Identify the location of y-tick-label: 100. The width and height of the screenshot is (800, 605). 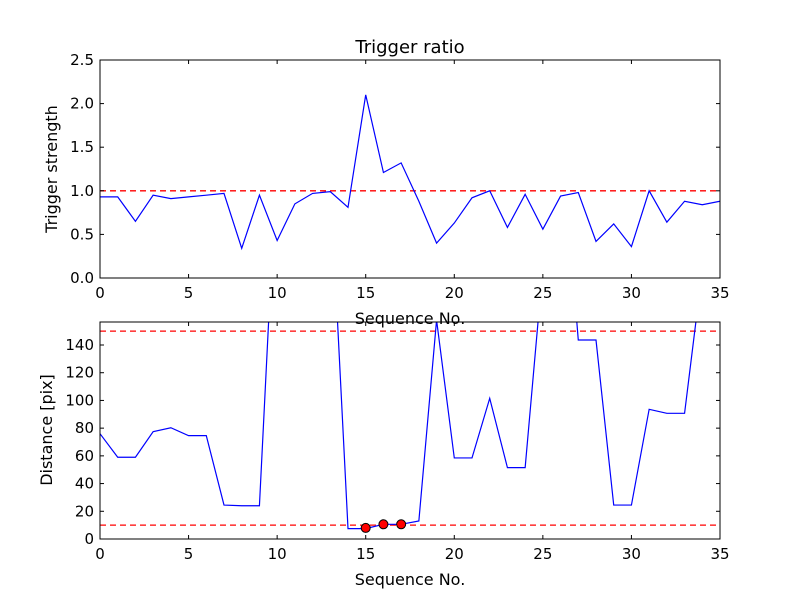
(79, 400).